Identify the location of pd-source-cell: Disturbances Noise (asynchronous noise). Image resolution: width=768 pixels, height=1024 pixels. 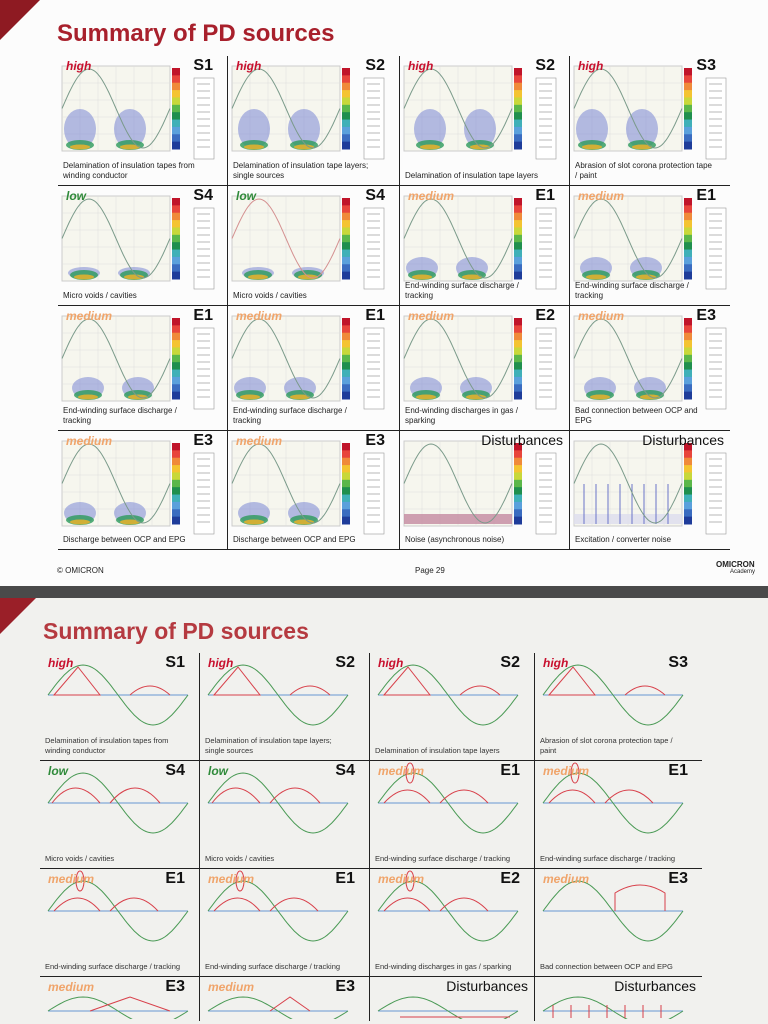
(485, 490).